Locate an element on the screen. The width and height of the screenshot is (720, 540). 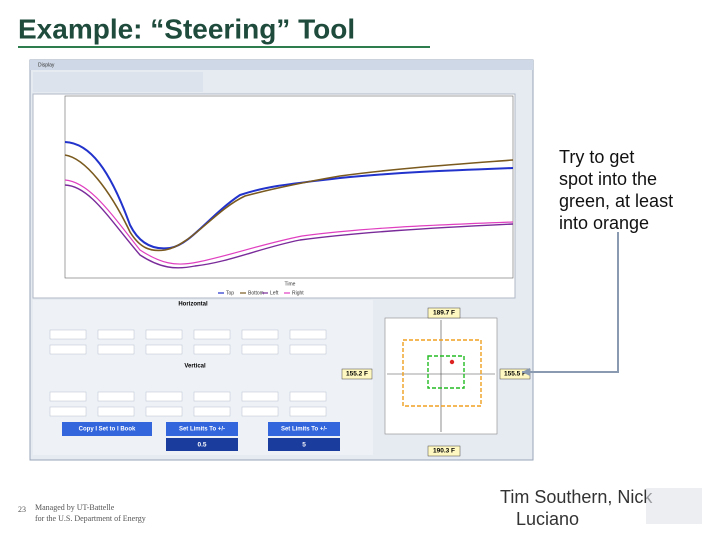
toolbar is located at coordinates (118, 82).